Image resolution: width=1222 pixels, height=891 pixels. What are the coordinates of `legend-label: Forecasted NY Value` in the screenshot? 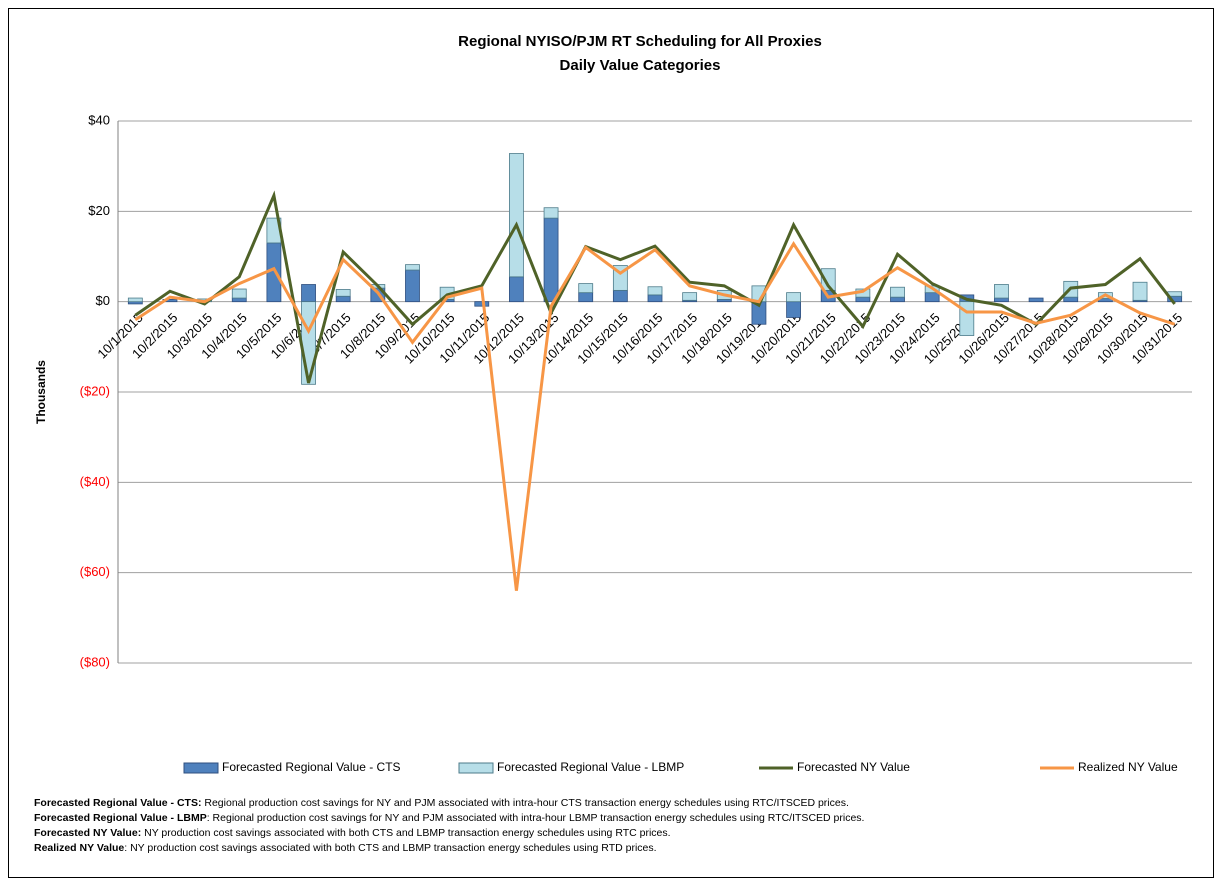 It's located at (853, 767).